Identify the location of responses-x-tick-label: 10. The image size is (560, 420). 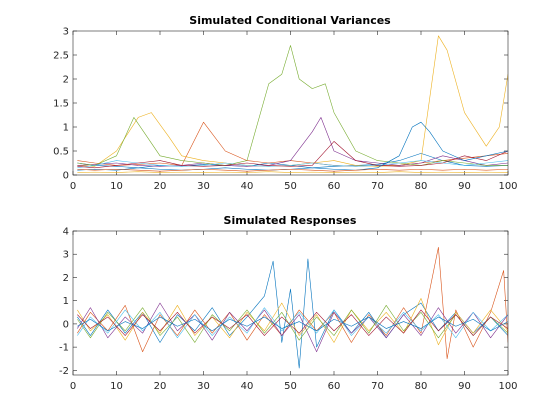
(116, 386).